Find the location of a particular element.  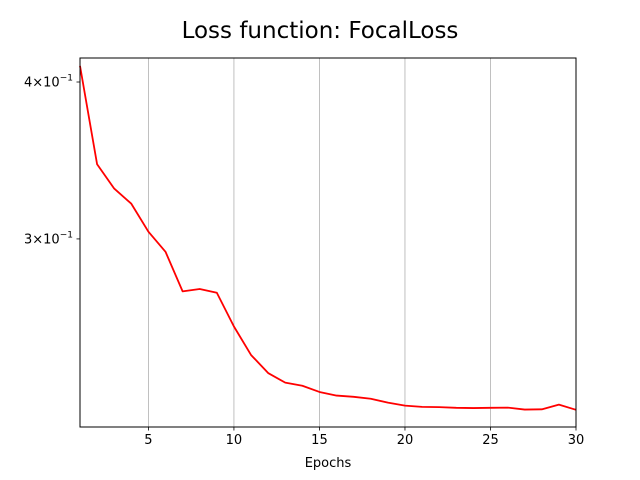

y-tick-label: 4×10⁻¹ is located at coordinates (48, 82).